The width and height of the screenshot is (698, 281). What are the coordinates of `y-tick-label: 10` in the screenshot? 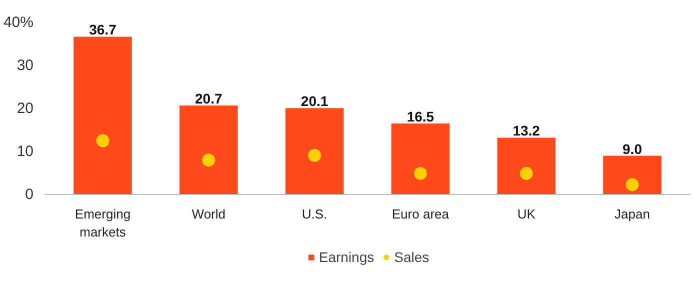 It's located at (25, 151).